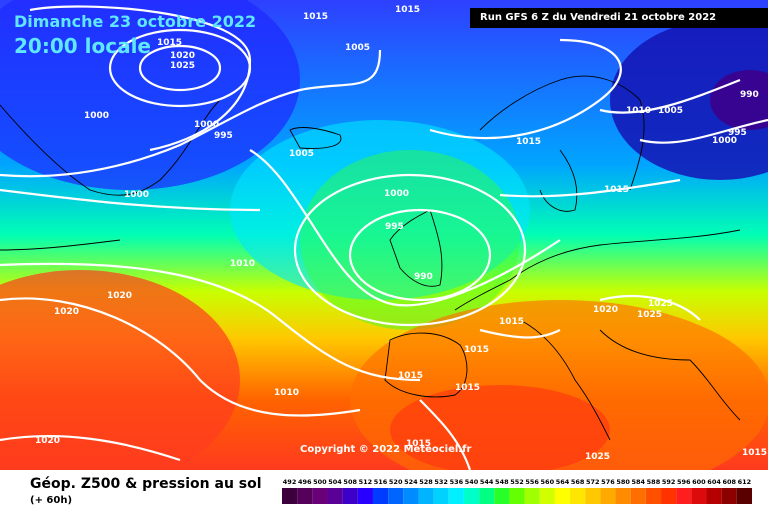 This screenshot has width=768, height=512. Describe the element at coordinates (457, 482) in the screenshot. I see `scale-label: 536` at that location.